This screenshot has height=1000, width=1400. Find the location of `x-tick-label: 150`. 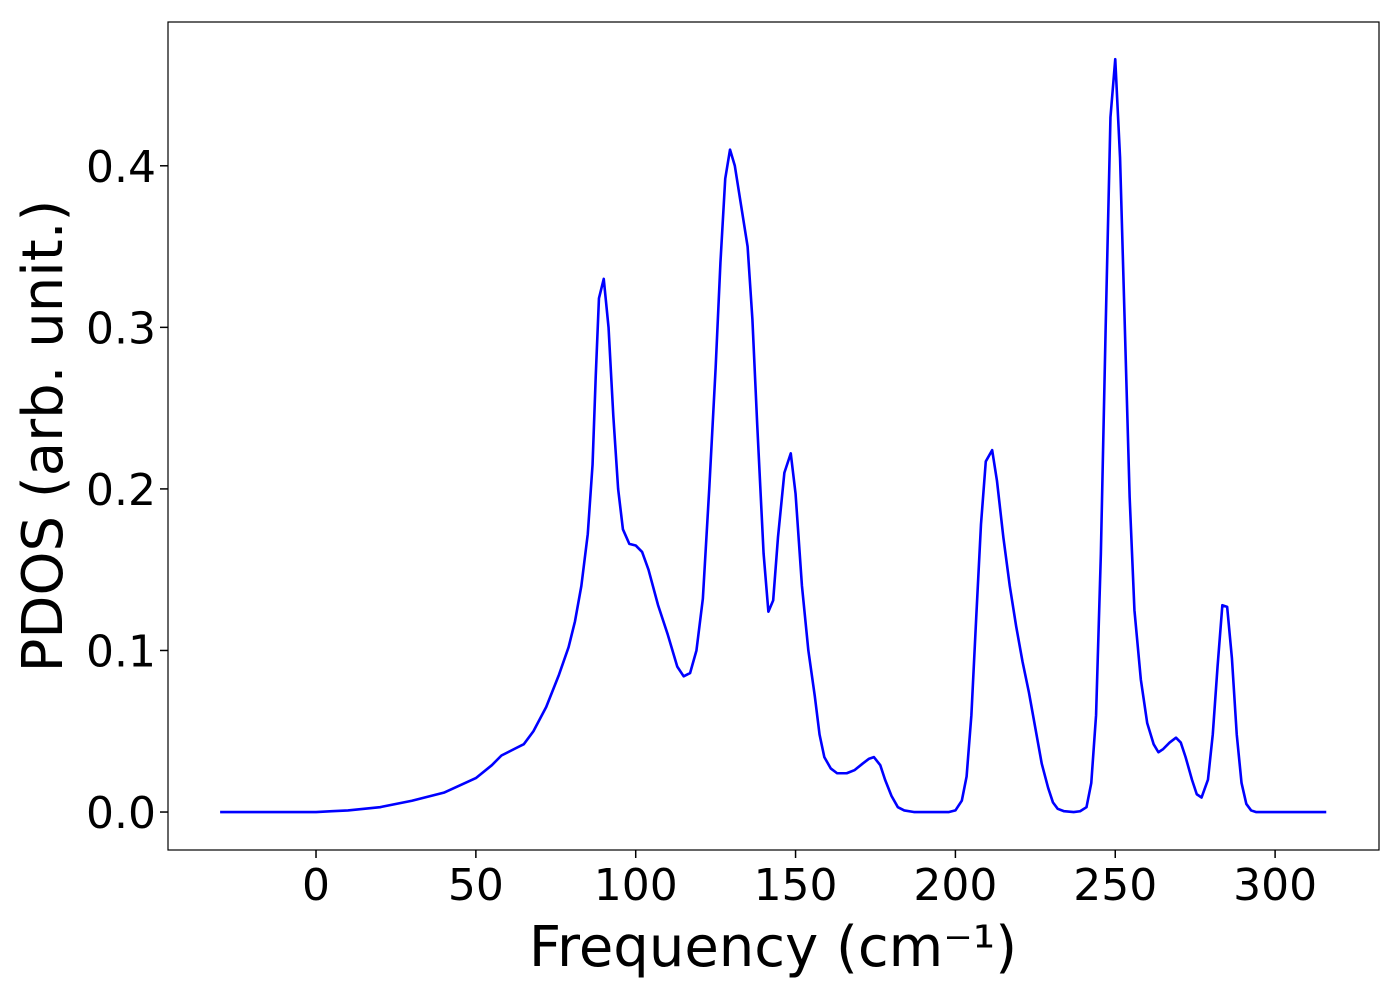

x-tick-label: 150 is located at coordinates (796, 885).